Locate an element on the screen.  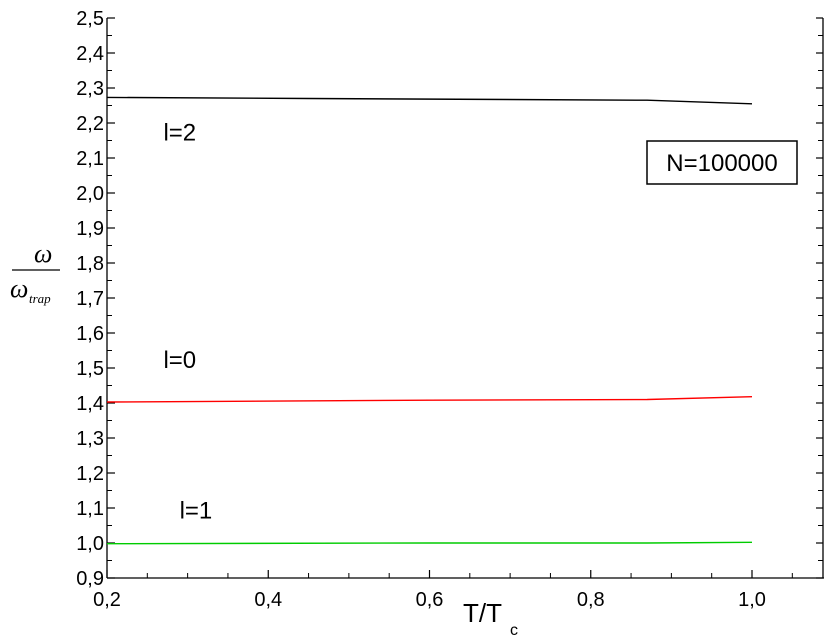
series-label-l-2: l=2 is located at coordinates (179, 133).